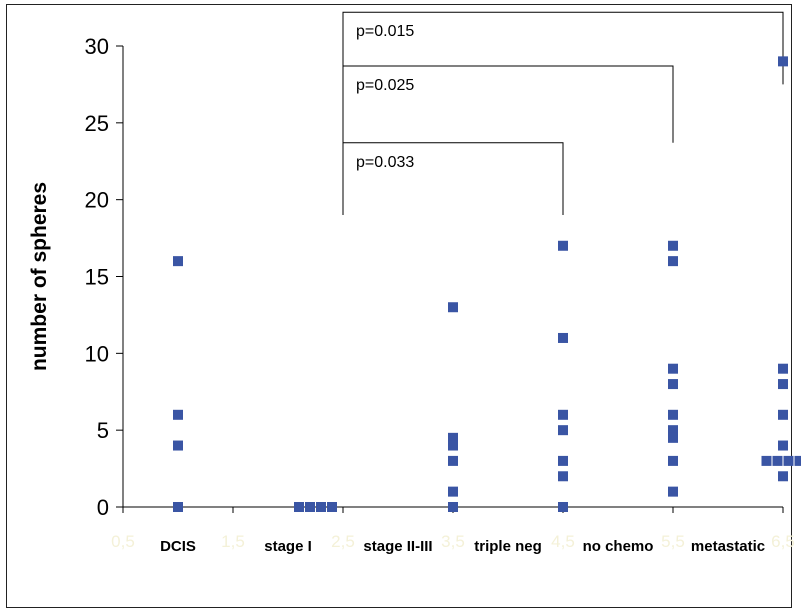 The width and height of the screenshot is (801, 614). Describe the element at coordinates (343, 541) in the screenshot. I see `x-tick-label: 2,5` at that location.